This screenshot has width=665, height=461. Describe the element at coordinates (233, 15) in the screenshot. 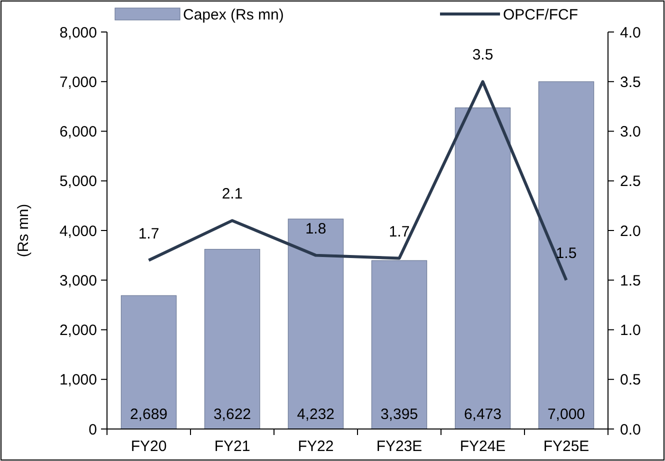

I see `legend-label: Capex (Rs mn)` at that location.